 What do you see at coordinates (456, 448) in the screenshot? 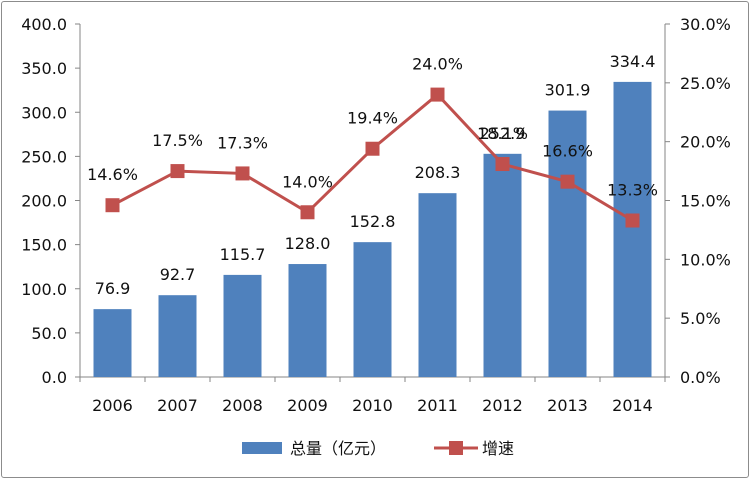
I see `legend-line-marker` at bounding box center [456, 448].